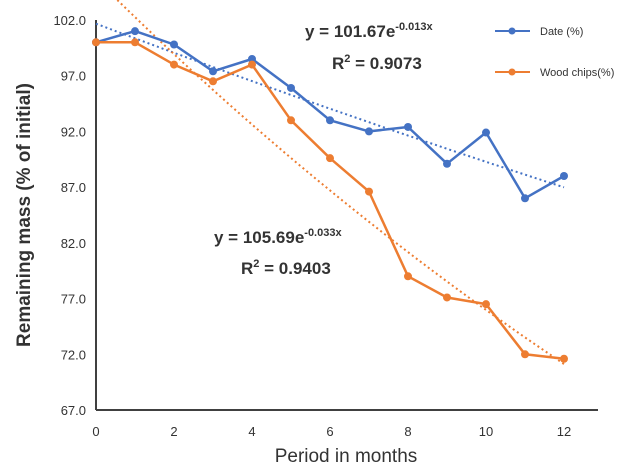 The image size is (631, 465). Describe the element at coordinates (95, 431) in the screenshot. I see `x-tick-label: 0` at that location.